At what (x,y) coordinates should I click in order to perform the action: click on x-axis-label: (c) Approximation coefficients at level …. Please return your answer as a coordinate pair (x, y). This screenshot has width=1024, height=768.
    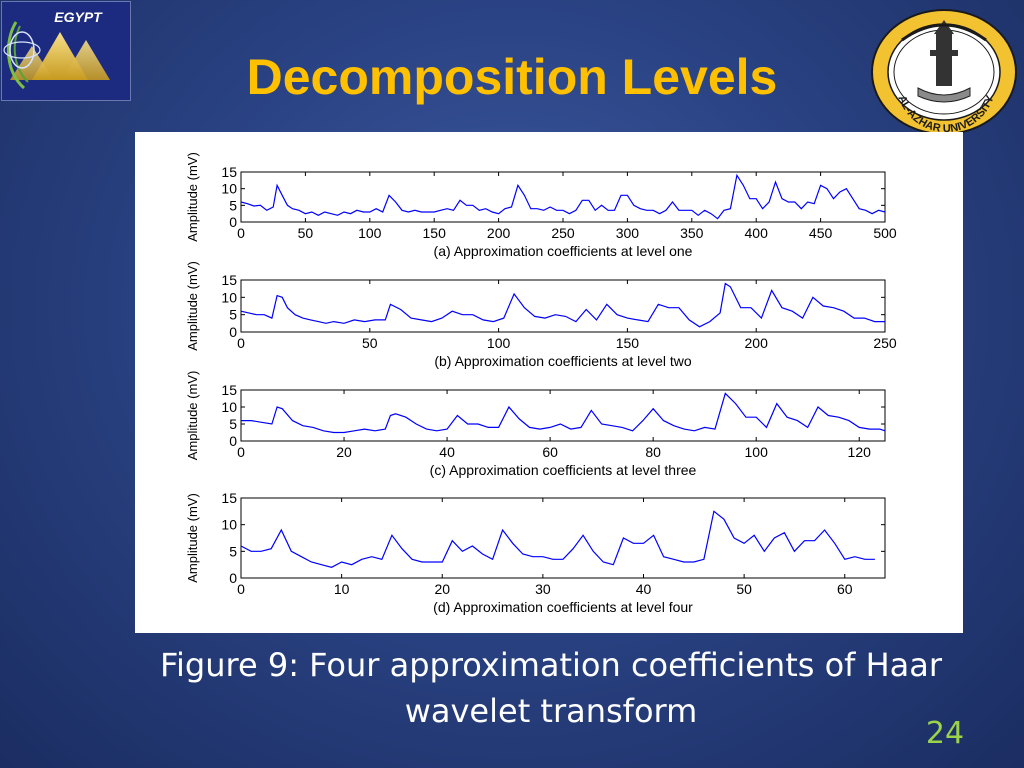
    Looking at the image, I should click on (563, 470).